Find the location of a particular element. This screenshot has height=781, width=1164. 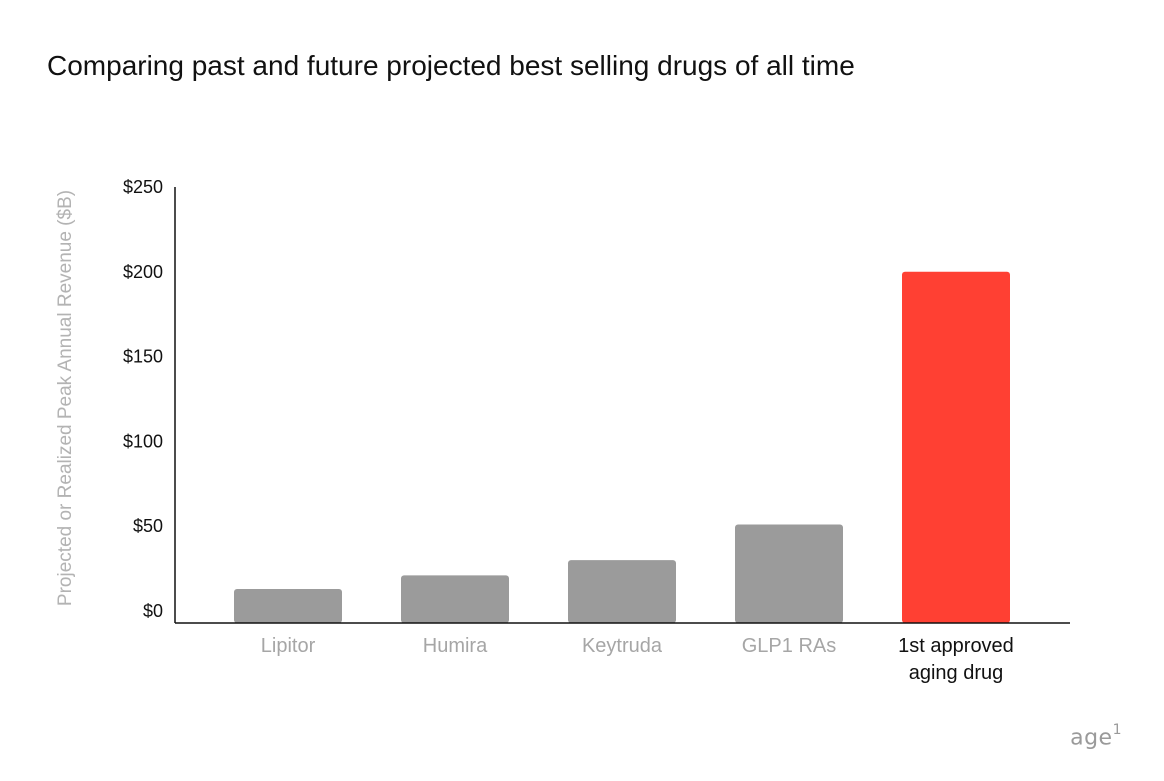

x-tick-label: 1st approved is located at coordinates (956, 646).